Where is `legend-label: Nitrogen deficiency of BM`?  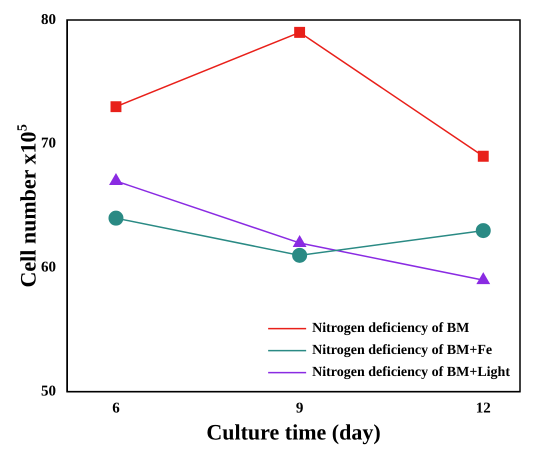 legend-label: Nitrogen deficiency of BM is located at coordinates (391, 328).